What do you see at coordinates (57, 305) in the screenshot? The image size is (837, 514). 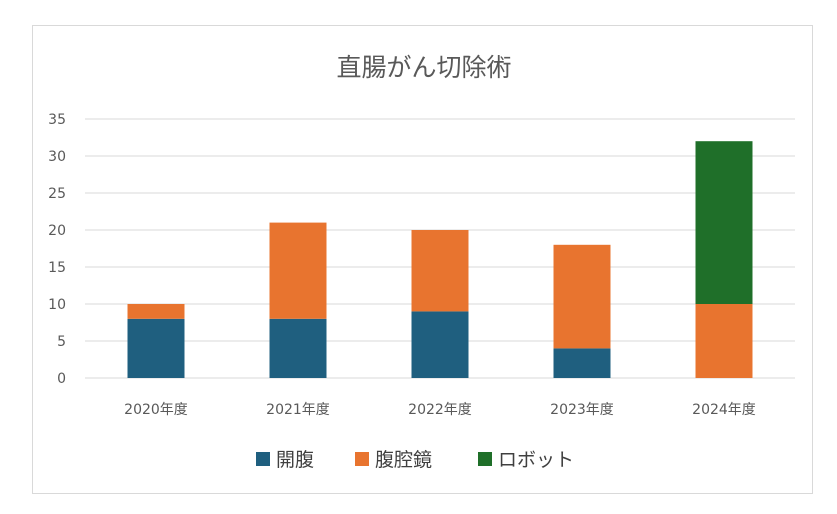 I see `y-tick-label: 10` at bounding box center [57, 305].